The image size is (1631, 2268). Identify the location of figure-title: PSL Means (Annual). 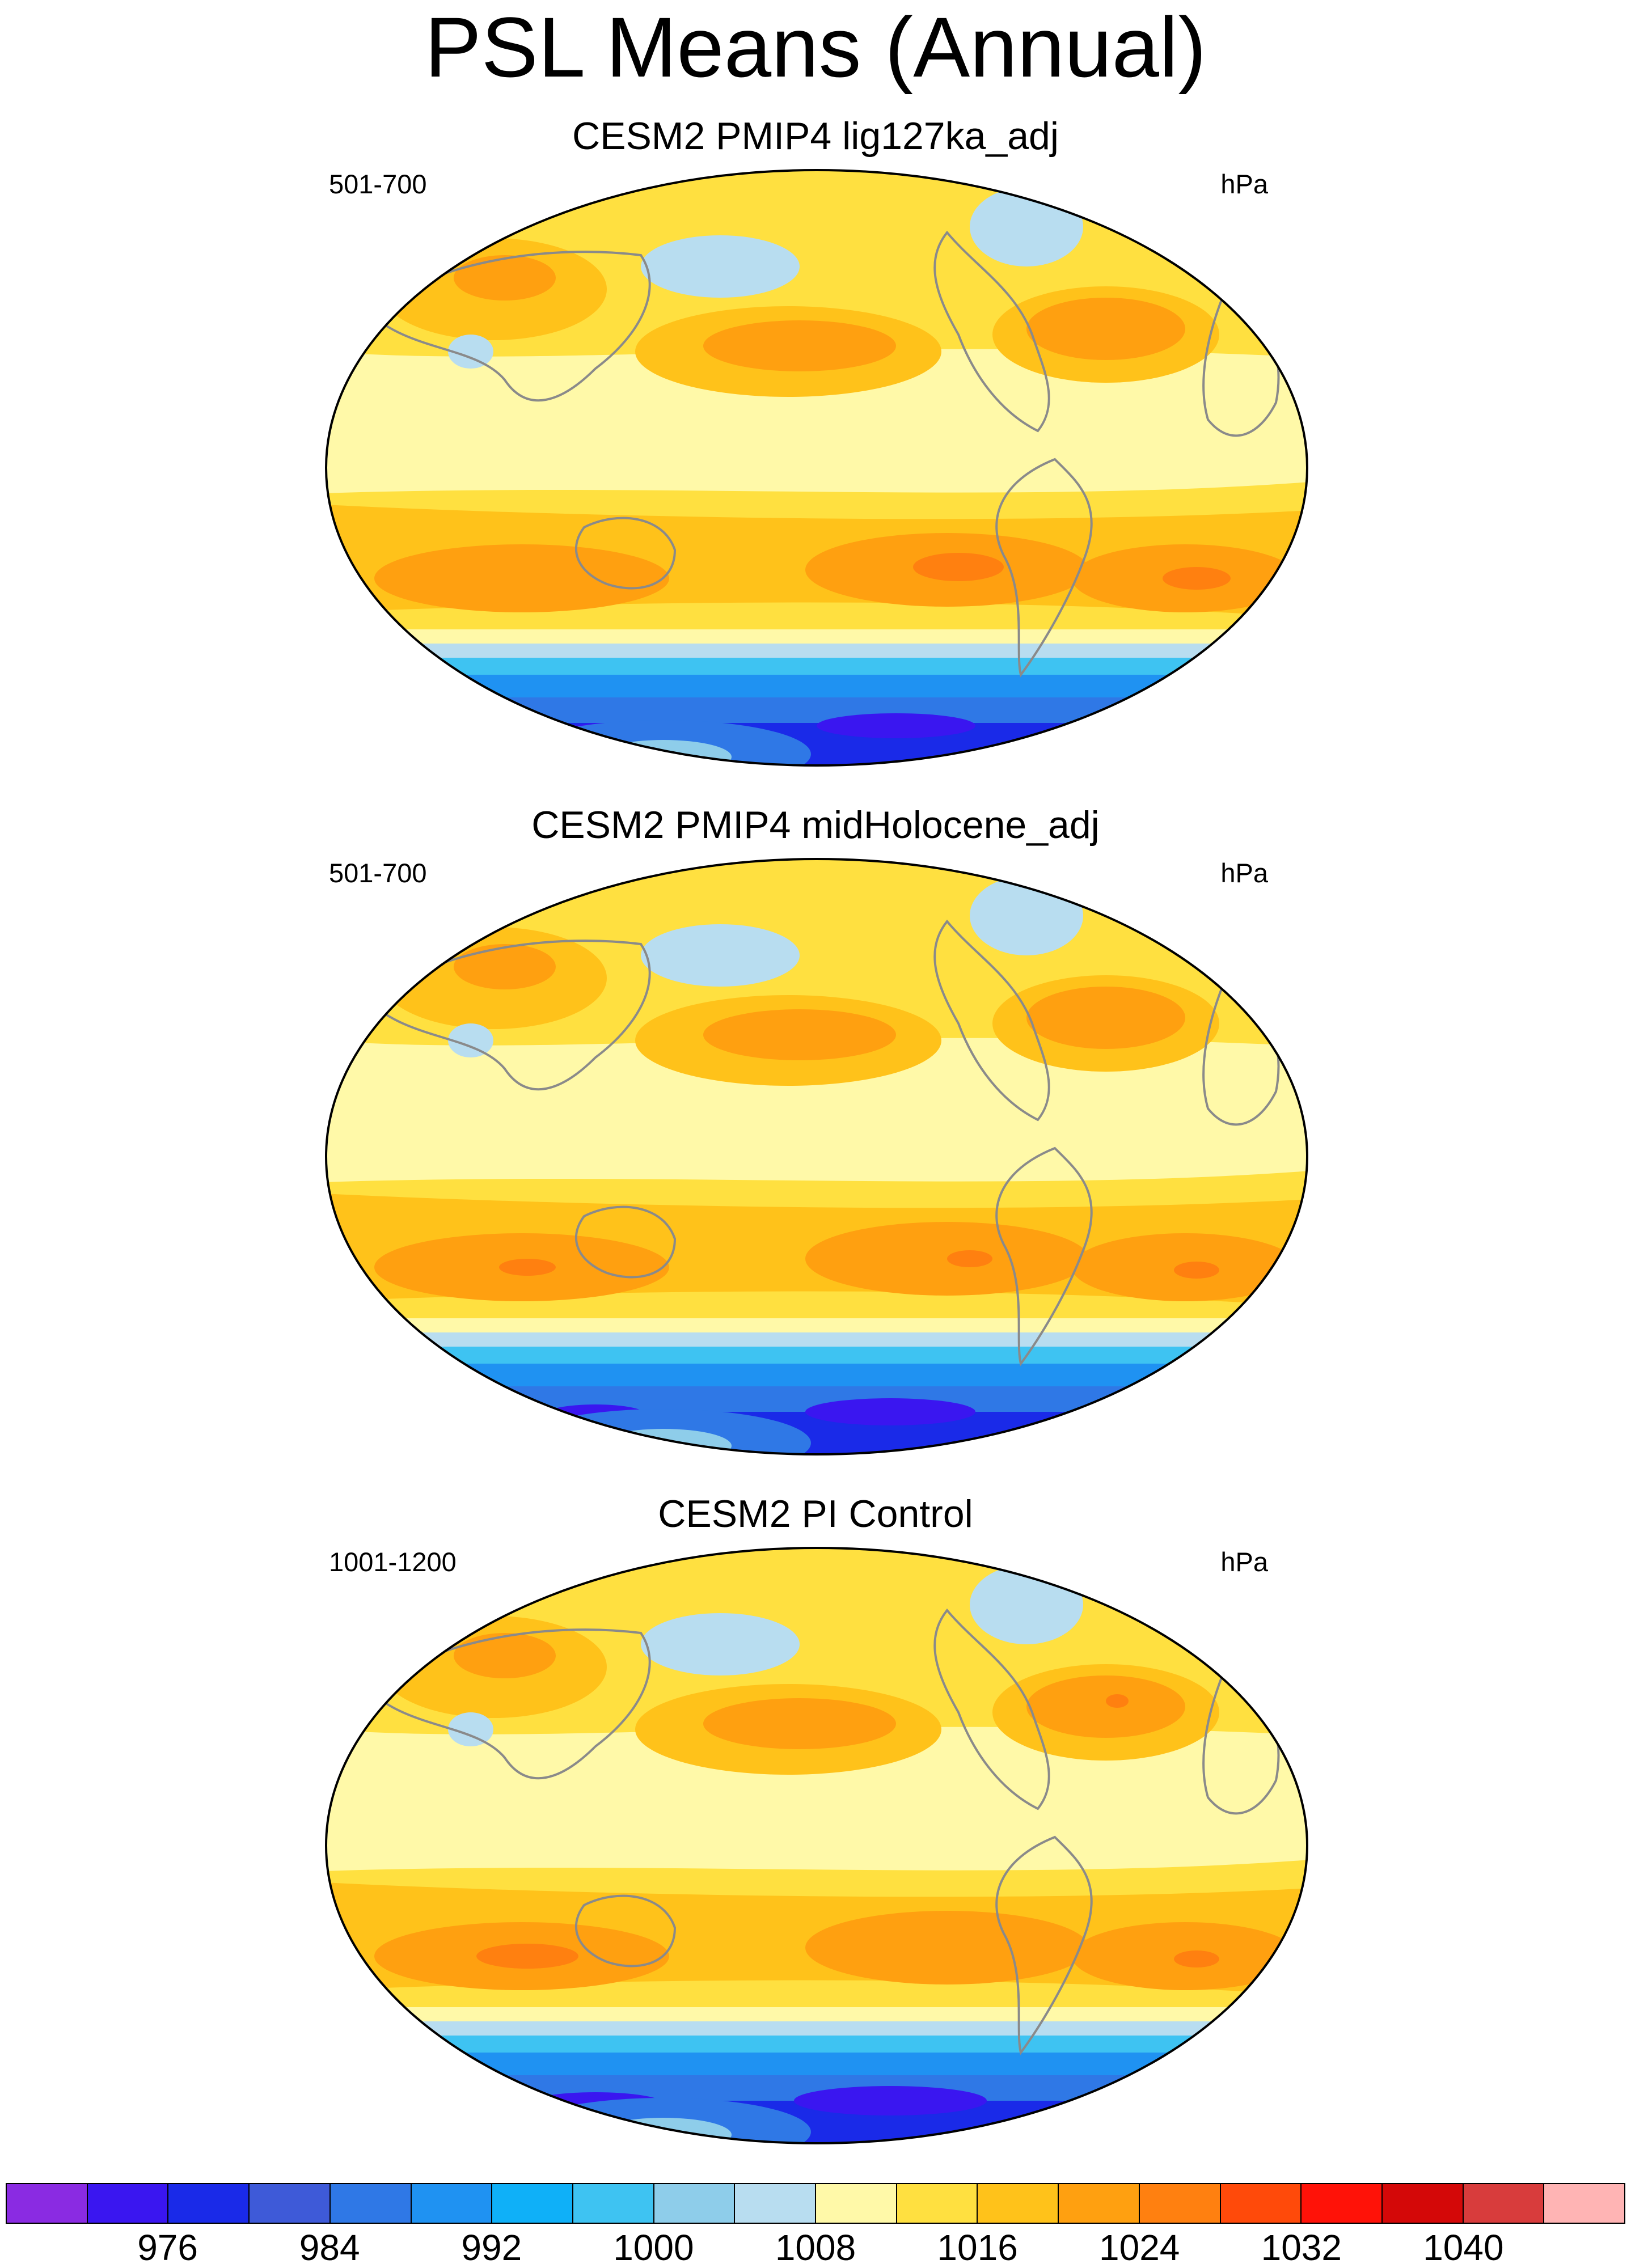
(815, 47).